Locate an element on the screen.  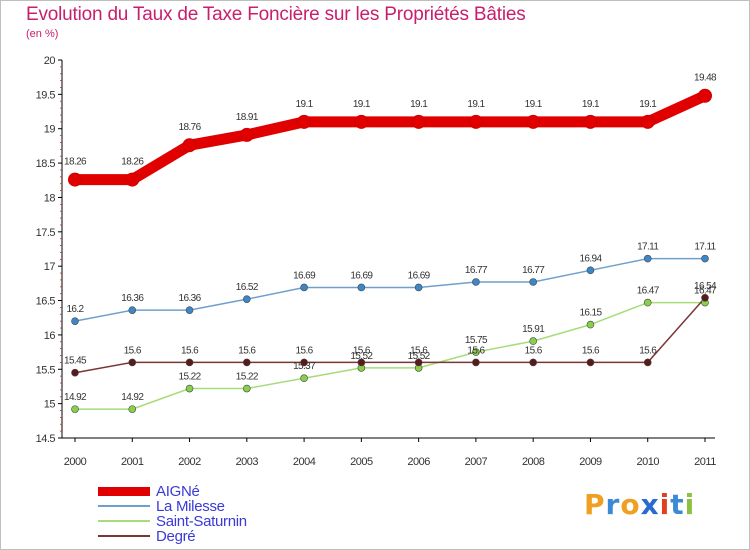
data-label-2: 16.47 is located at coordinates (705, 291).